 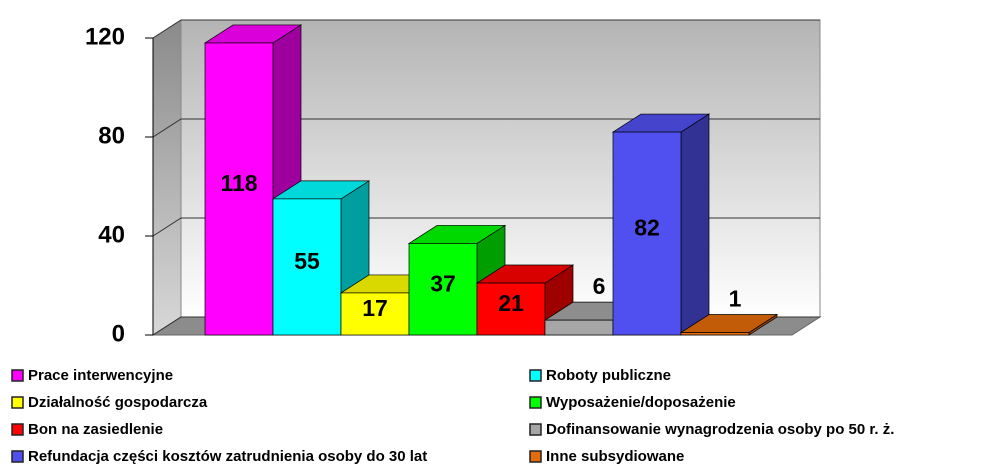 What do you see at coordinates (100, 375) in the screenshot?
I see `legend-label: Prace interwencyjne` at bounding box center [100, 375].